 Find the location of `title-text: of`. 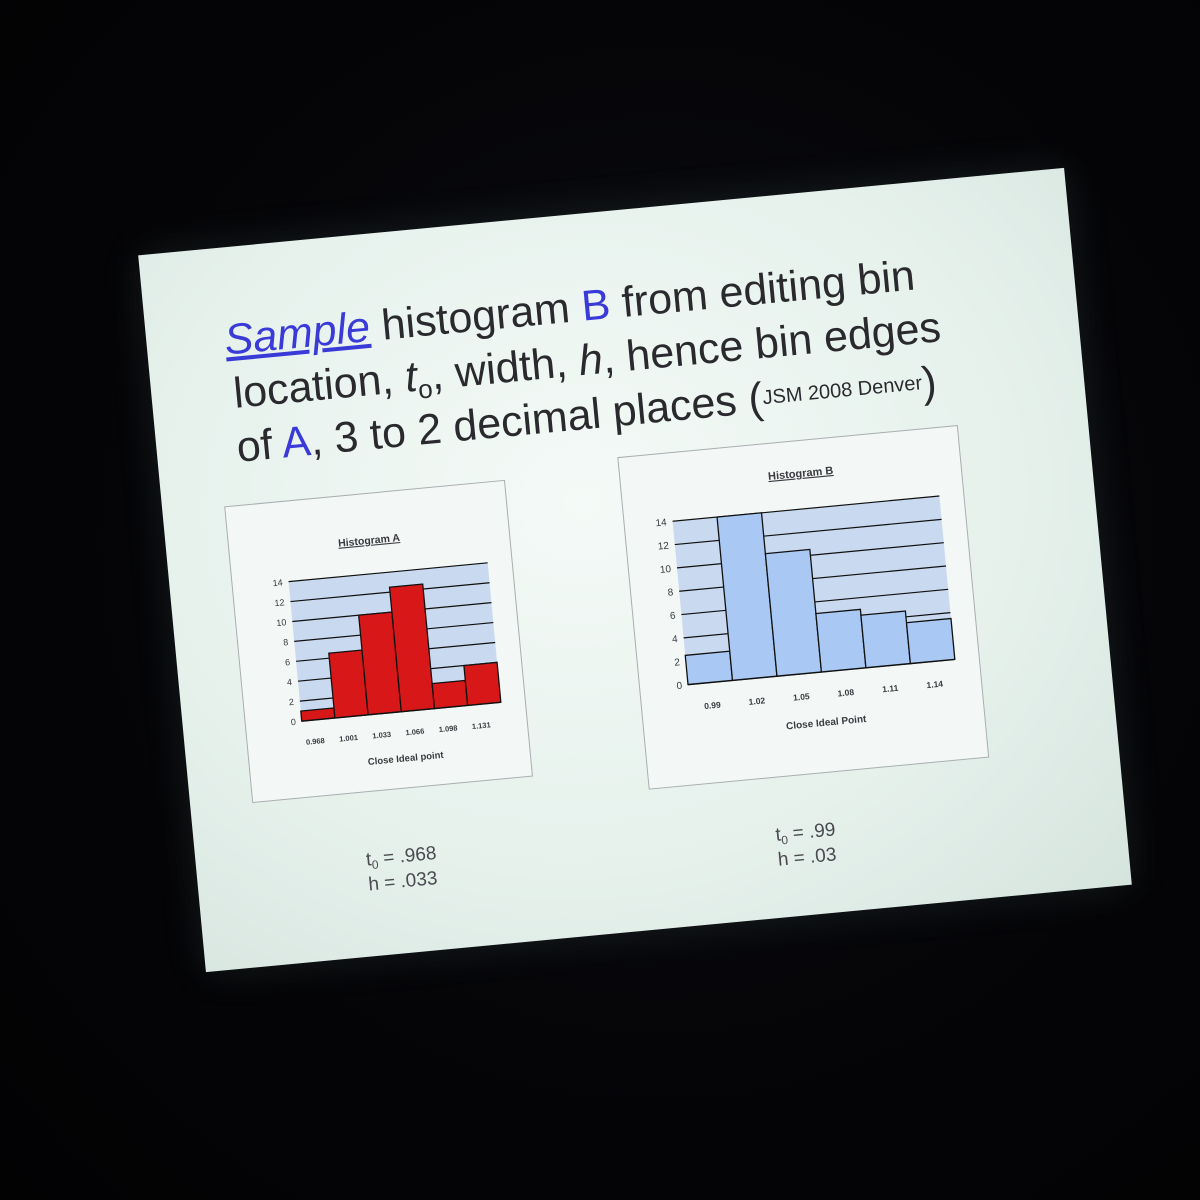

title-text: of is located at coordinates (259, 445).